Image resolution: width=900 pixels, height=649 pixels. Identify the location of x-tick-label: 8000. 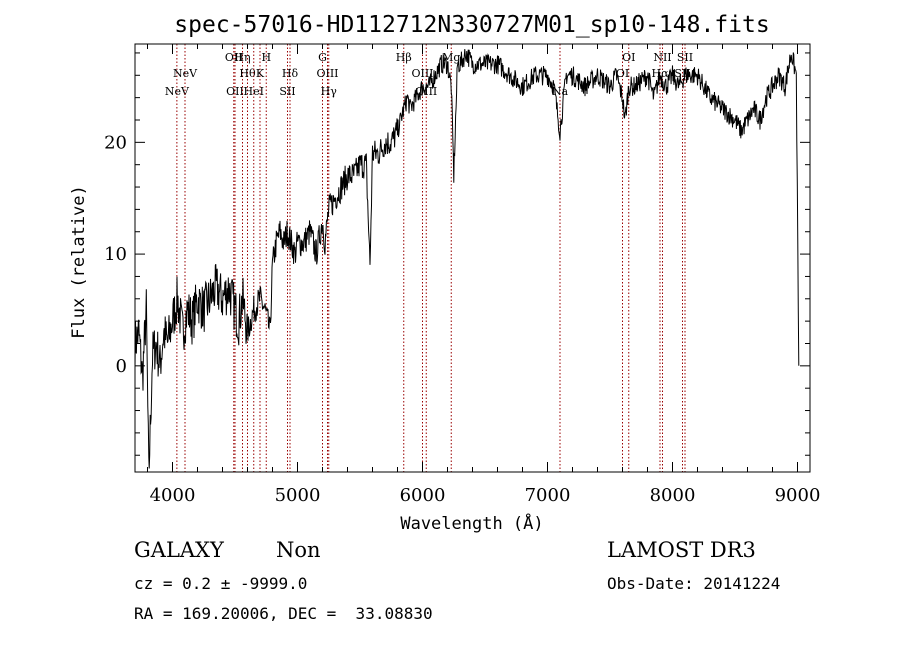
(673, 495).